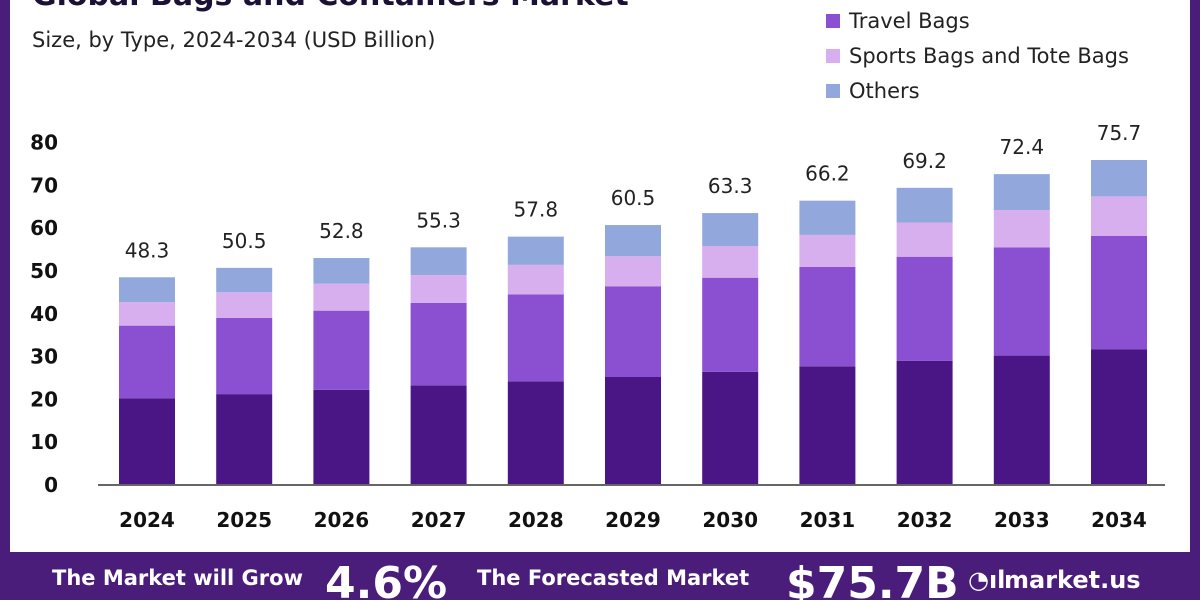 The height and width of the screenshot is (600, 1200). What do you see at coordinates (51, 485) in the screenshot?
I see `y-tick-label: 0` at bounding box center [51, 485].